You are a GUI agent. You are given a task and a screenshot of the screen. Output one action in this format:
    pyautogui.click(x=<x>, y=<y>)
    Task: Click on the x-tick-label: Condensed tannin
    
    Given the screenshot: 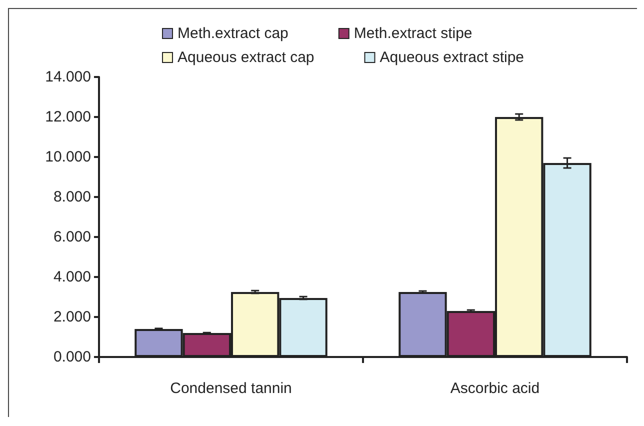 What is the action you would take?
    pyautogui.click(x=231, y=388)
    